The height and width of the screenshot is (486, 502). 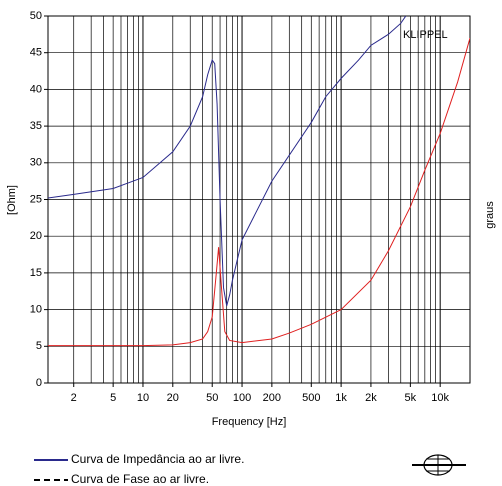 What do you see at coordinates (36, 199) in the screenshot?
I see `y-tick-label: 25` at bounding box center [36, 199].